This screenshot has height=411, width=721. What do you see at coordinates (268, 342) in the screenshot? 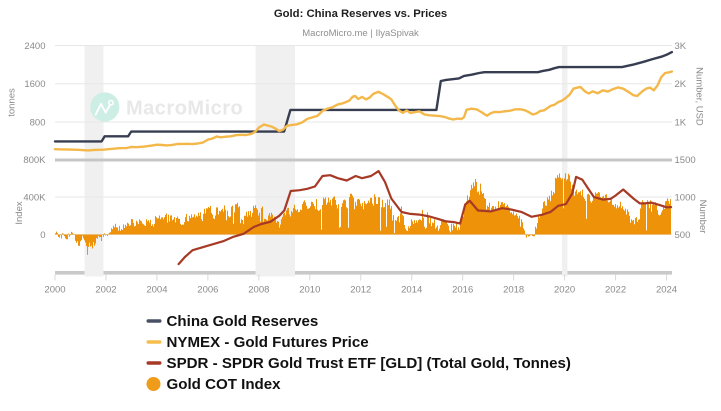
I see `svg-text: NYMEX - Gold Futures Price` at bounding box center [268, 342].